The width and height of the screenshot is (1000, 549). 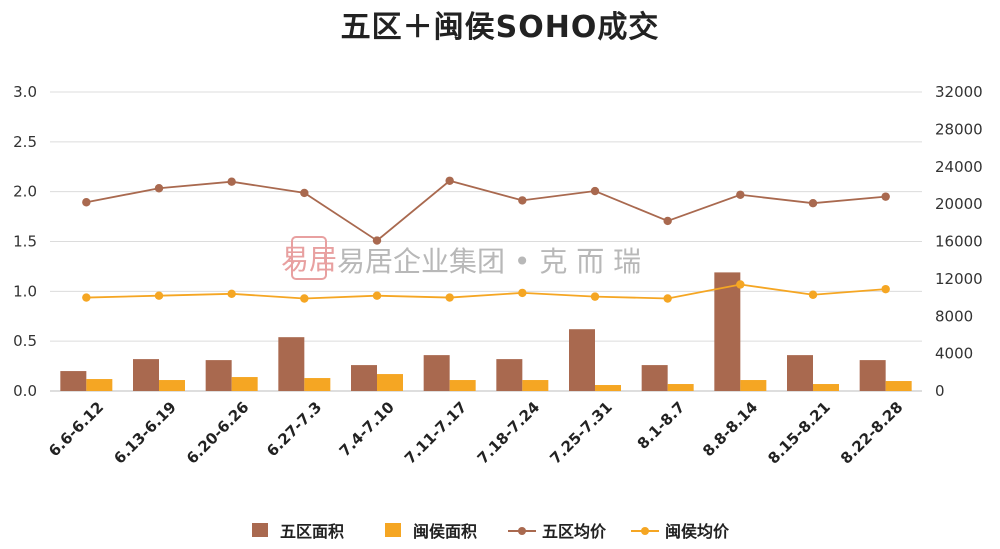 What do you see at coordinates (959, 129) in the screenshot?
I see `right-tick-label: 28000` at bounding box center [959, 129].